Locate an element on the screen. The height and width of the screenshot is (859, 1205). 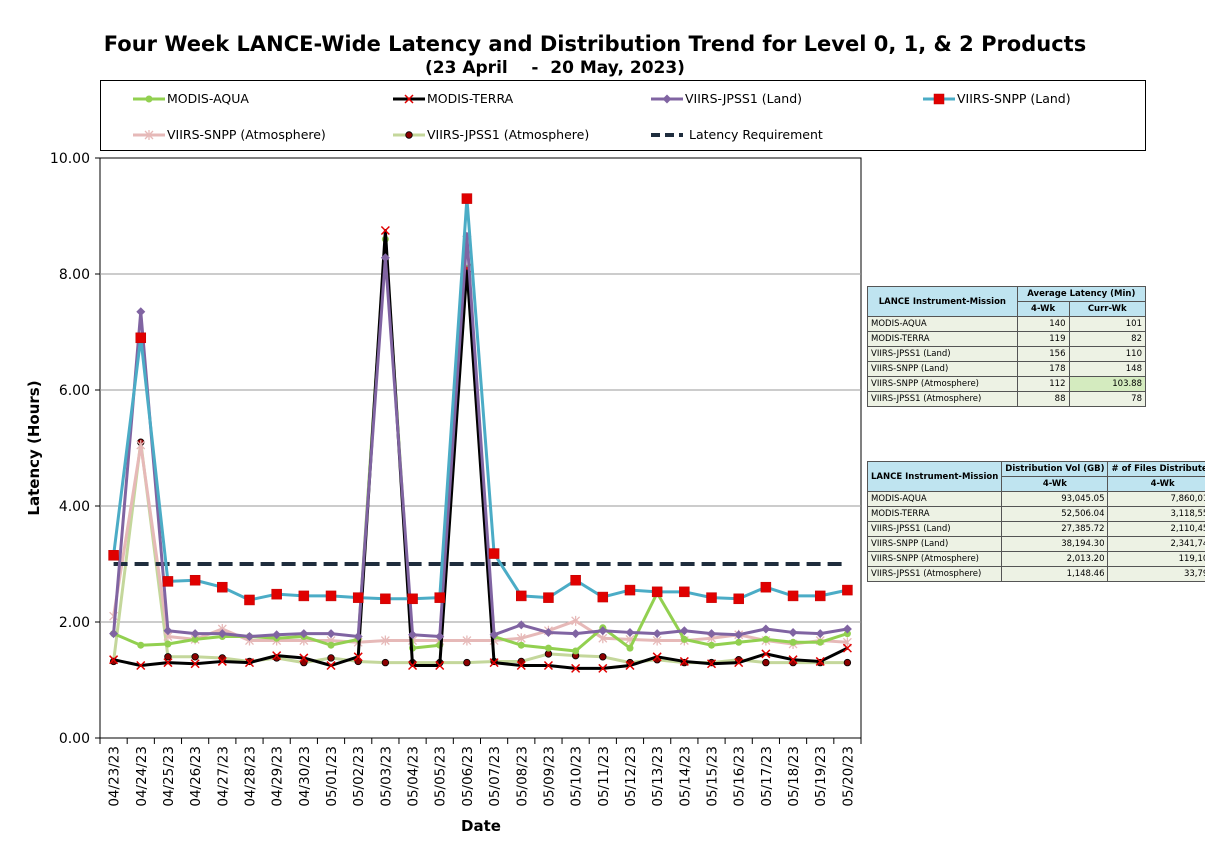
x-tick-label: 05/01/23 is located at coordinates (332, 776).